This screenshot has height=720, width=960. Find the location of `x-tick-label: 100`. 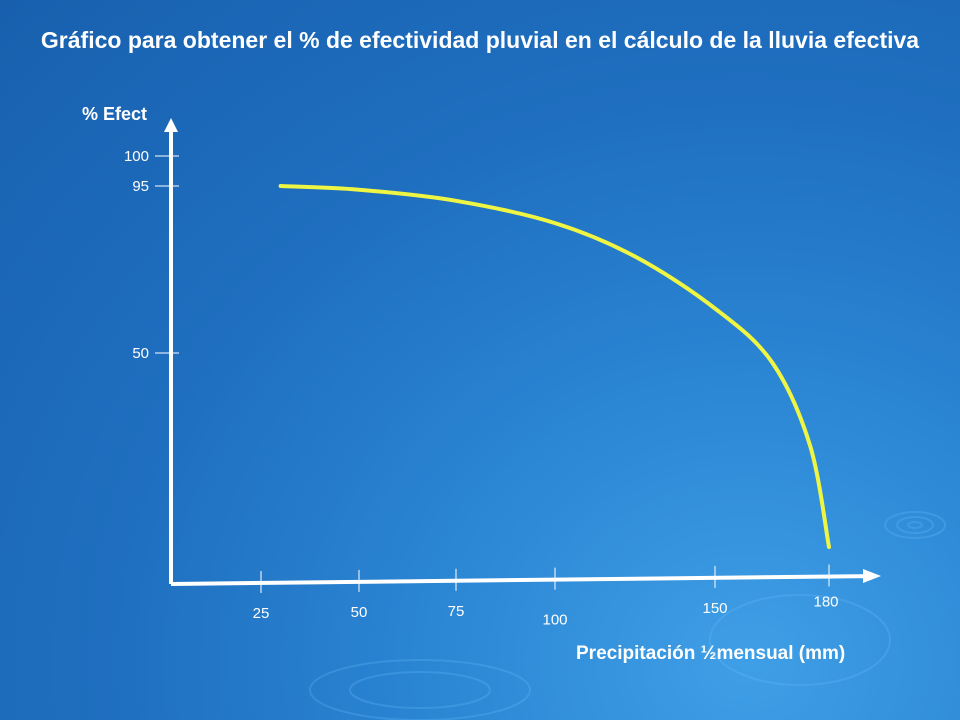

x-tick-label: 100 is located at coordinates (554, 620).